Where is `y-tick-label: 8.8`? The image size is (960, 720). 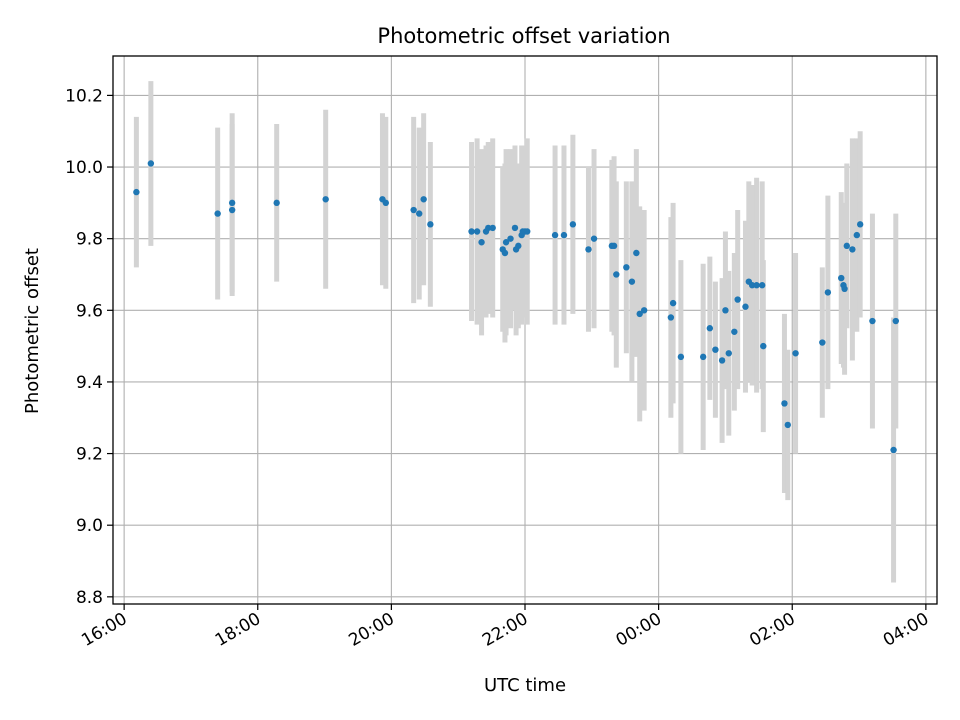 y-tick-label: 8.8 is located at coordinates (89, 598).